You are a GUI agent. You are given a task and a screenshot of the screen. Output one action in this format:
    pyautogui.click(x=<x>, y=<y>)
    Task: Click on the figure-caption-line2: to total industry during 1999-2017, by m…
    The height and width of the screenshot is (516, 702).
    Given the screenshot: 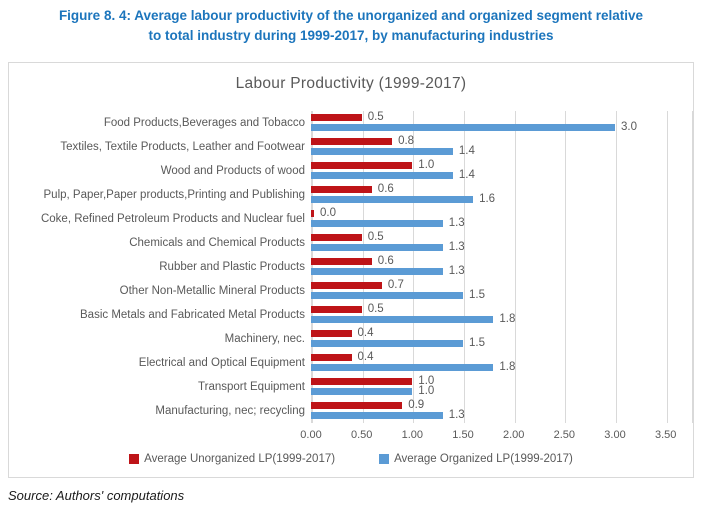 What is the action you would take?
    pyautogui.click(x=351, y=35)
    